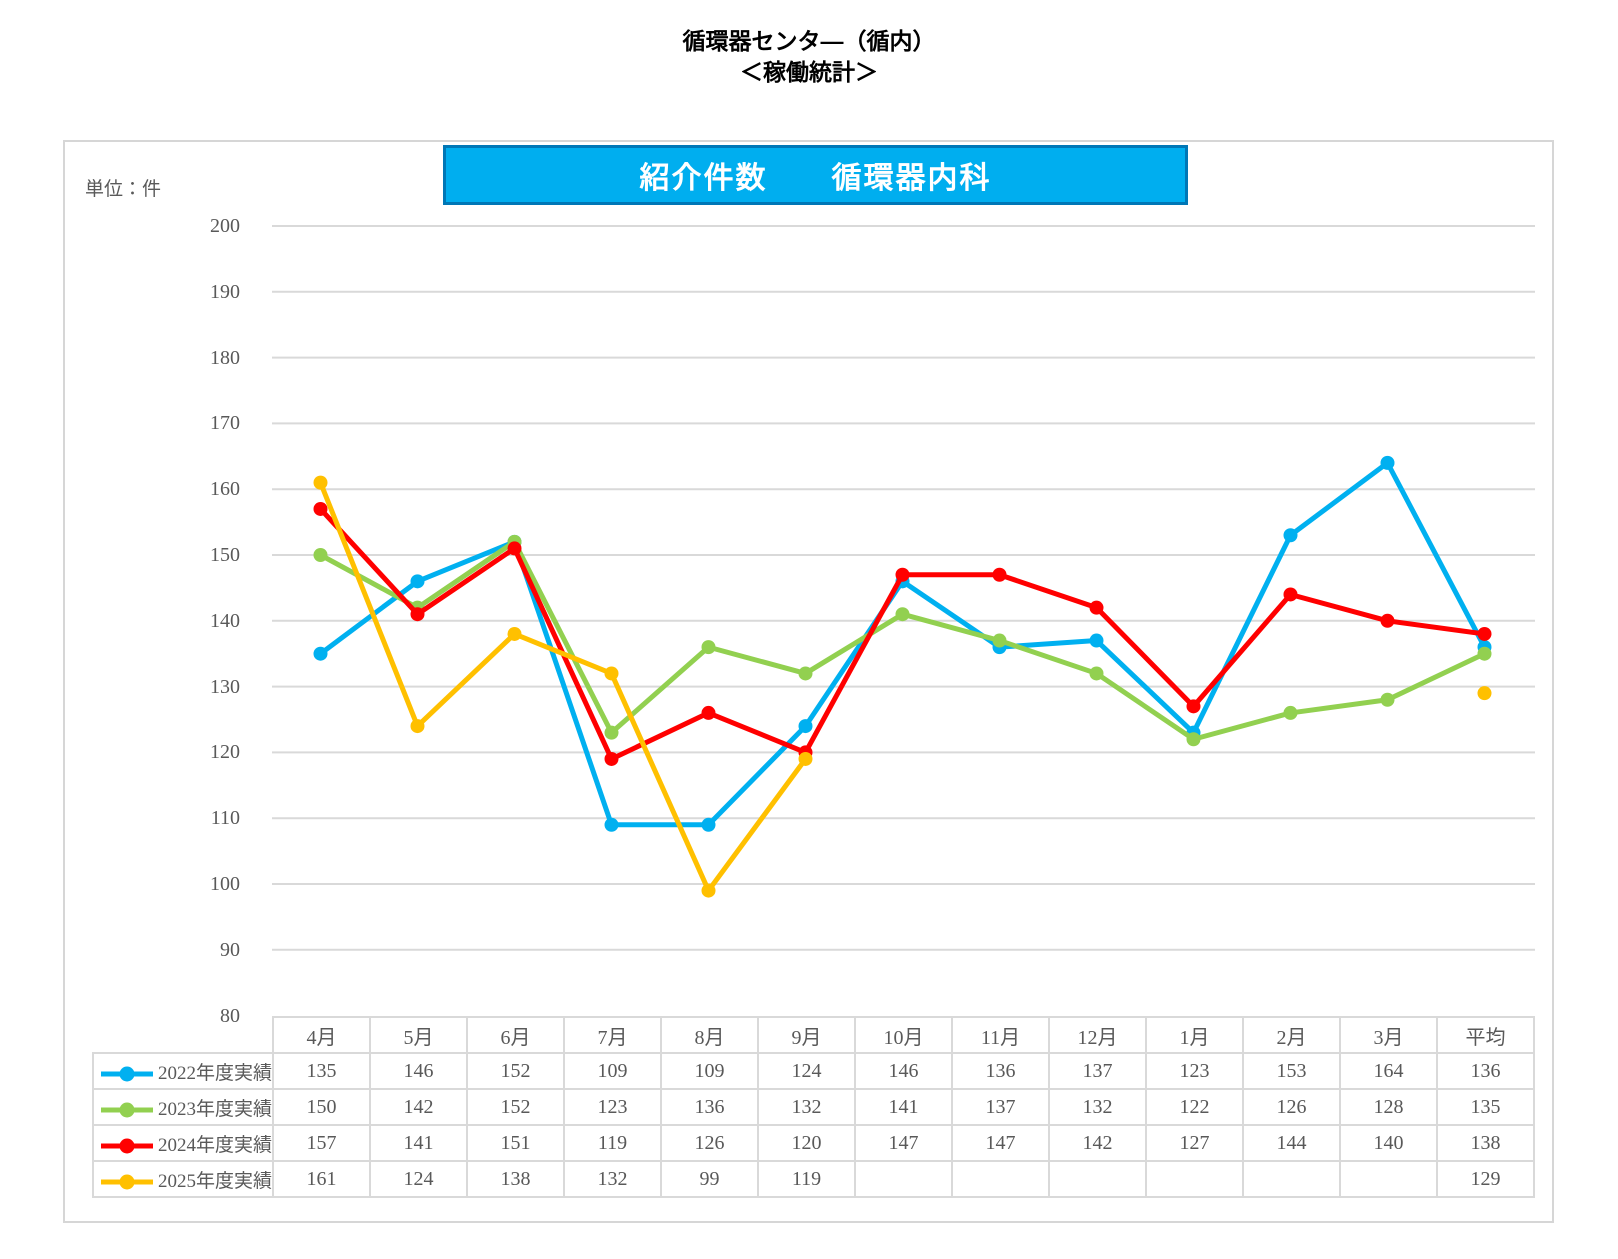  What do you see at coordinates (215, 1181) in the screenshot?
I see `legend-label: 2025年度実績` at bounding box center [215, 1181].